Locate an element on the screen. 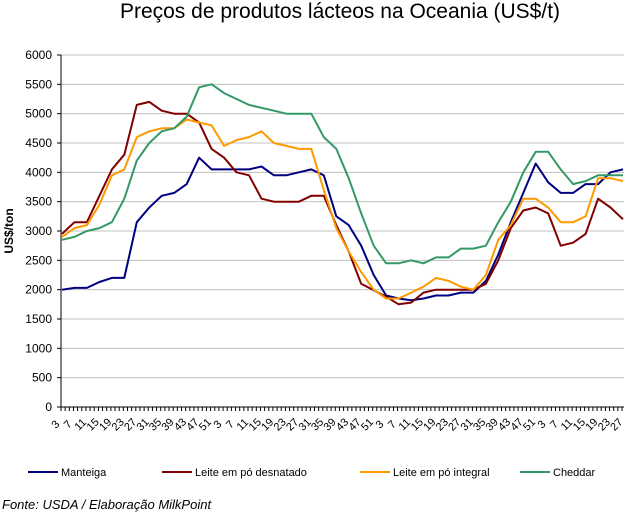 The width and height of the screenshot is (624, 514). y-tick-label: 1000 is located at coordinates (38, 348).